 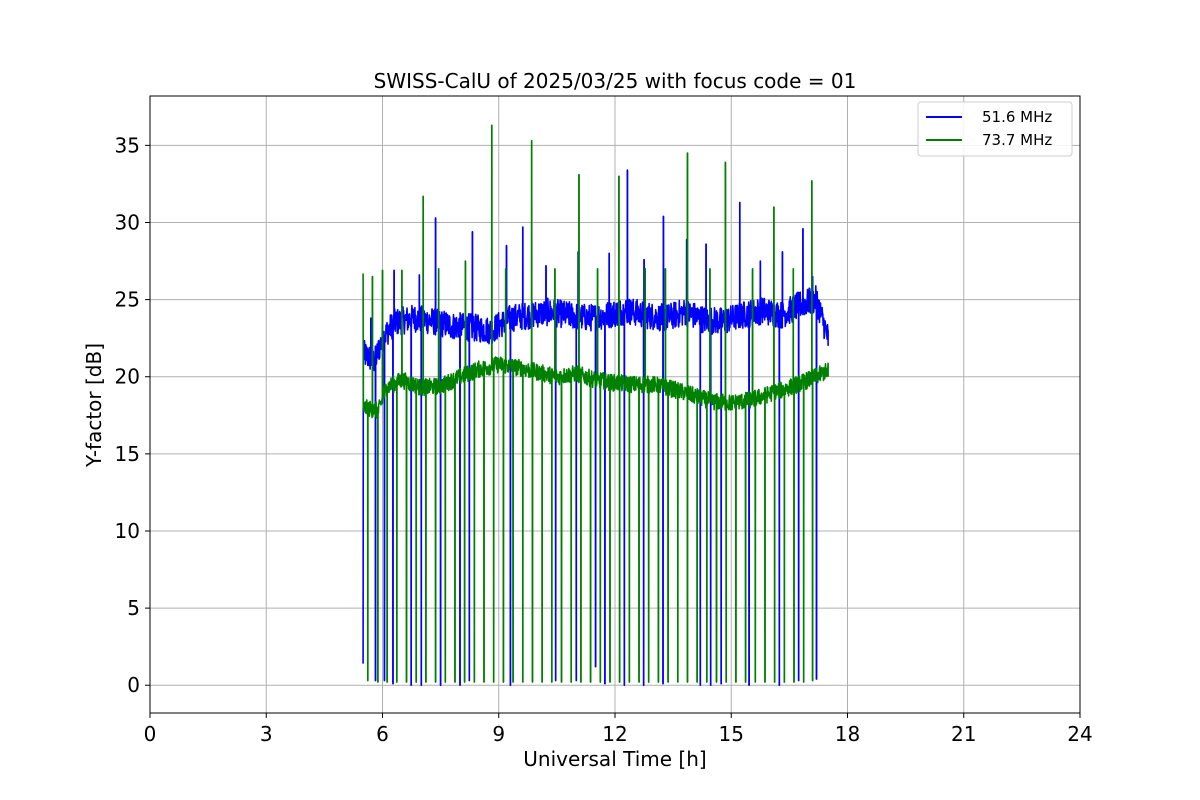 I want to click on y-tick-label: 15, so click(x=127, y=454).